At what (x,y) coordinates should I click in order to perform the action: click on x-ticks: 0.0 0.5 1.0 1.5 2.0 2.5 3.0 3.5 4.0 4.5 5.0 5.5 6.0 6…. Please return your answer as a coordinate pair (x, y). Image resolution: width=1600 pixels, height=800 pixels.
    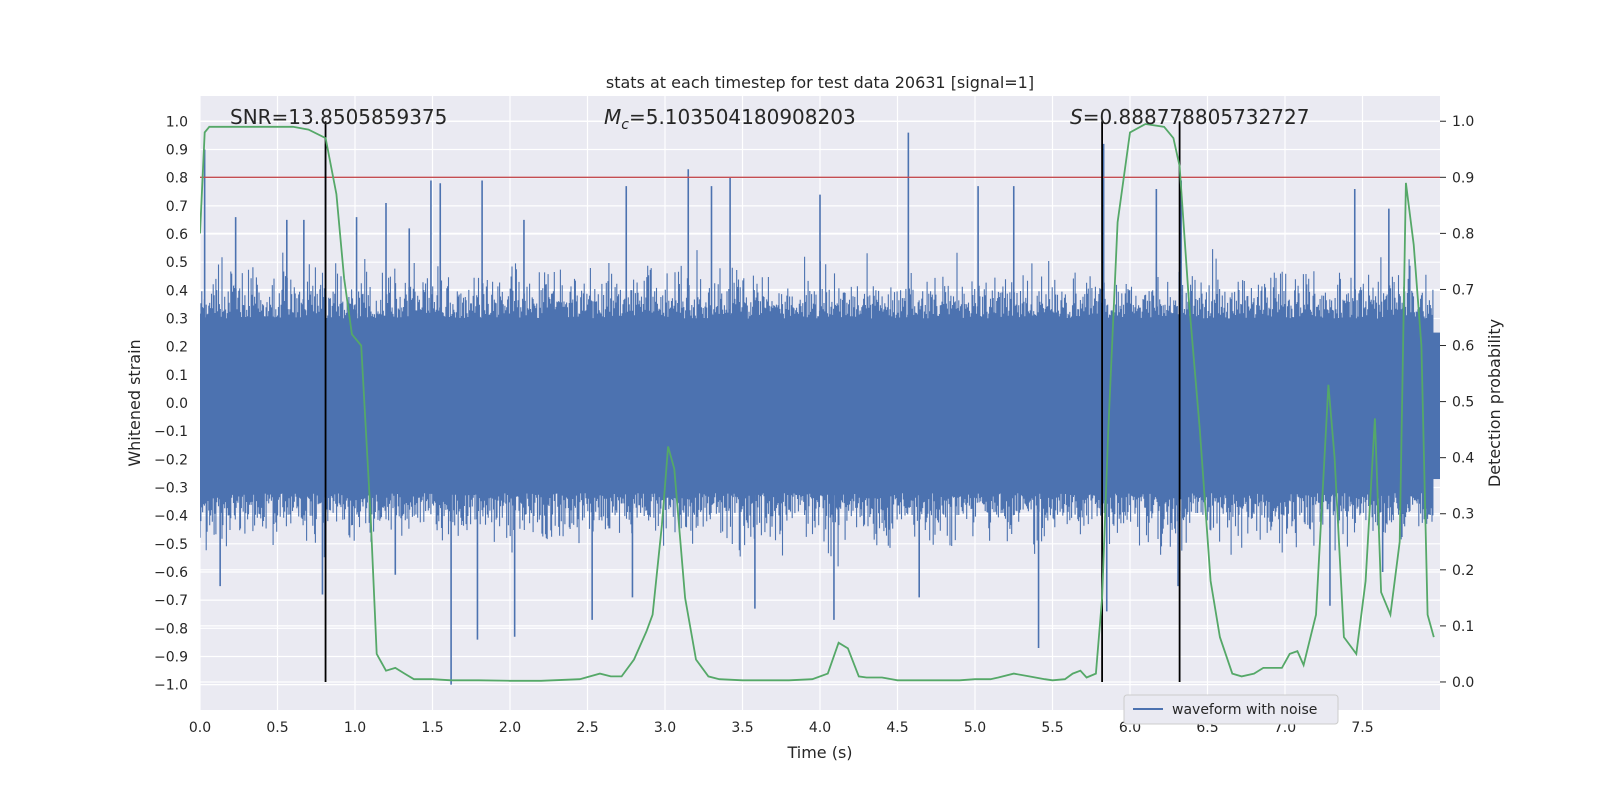
    Looking at the image, I should click on (781, 728).